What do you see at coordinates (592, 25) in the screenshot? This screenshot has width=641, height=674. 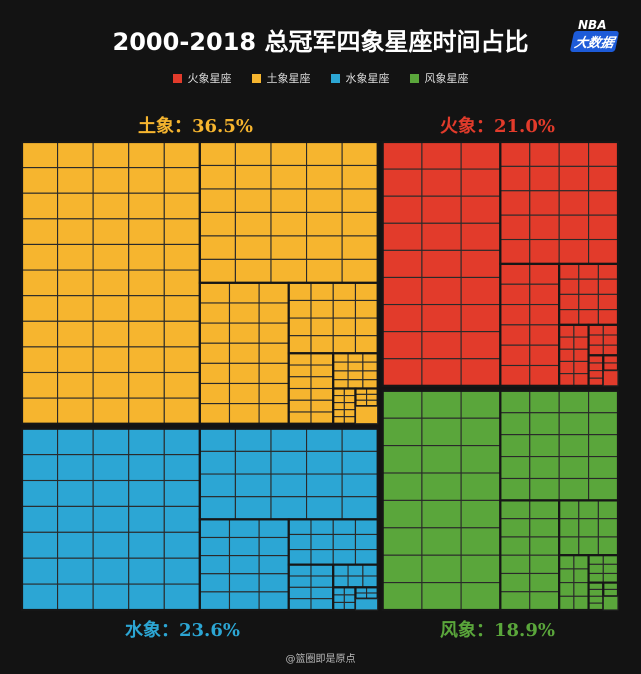 I see `logo-top-text: NBA` at bounding box center [592, 25].